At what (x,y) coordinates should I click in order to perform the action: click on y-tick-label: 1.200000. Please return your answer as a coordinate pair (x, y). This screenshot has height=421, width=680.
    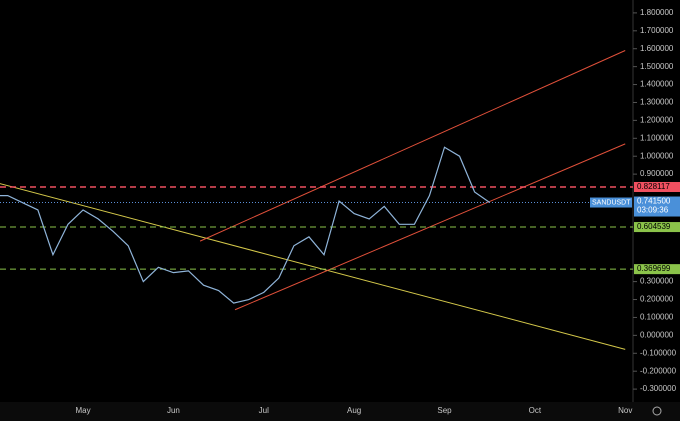
    Looking at the image, I should click on (657, 119).